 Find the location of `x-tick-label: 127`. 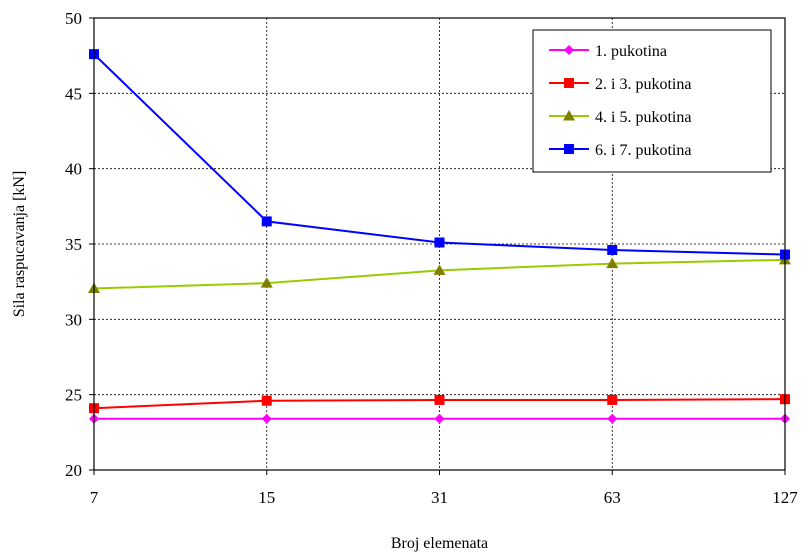

x-tick-label: 127 is located at coordinates (785, 497).